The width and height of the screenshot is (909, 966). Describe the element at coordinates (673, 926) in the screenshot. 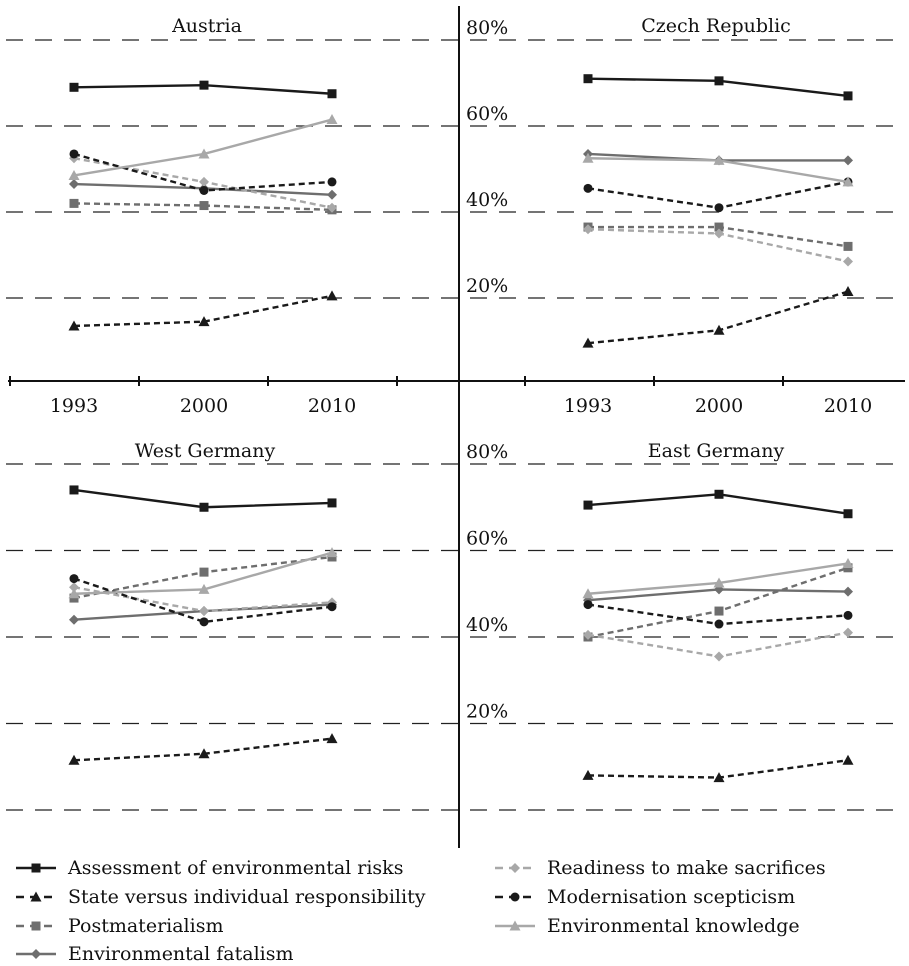

I see `legend-label-environmental-knowledge: Environmental knowledge` at that location.